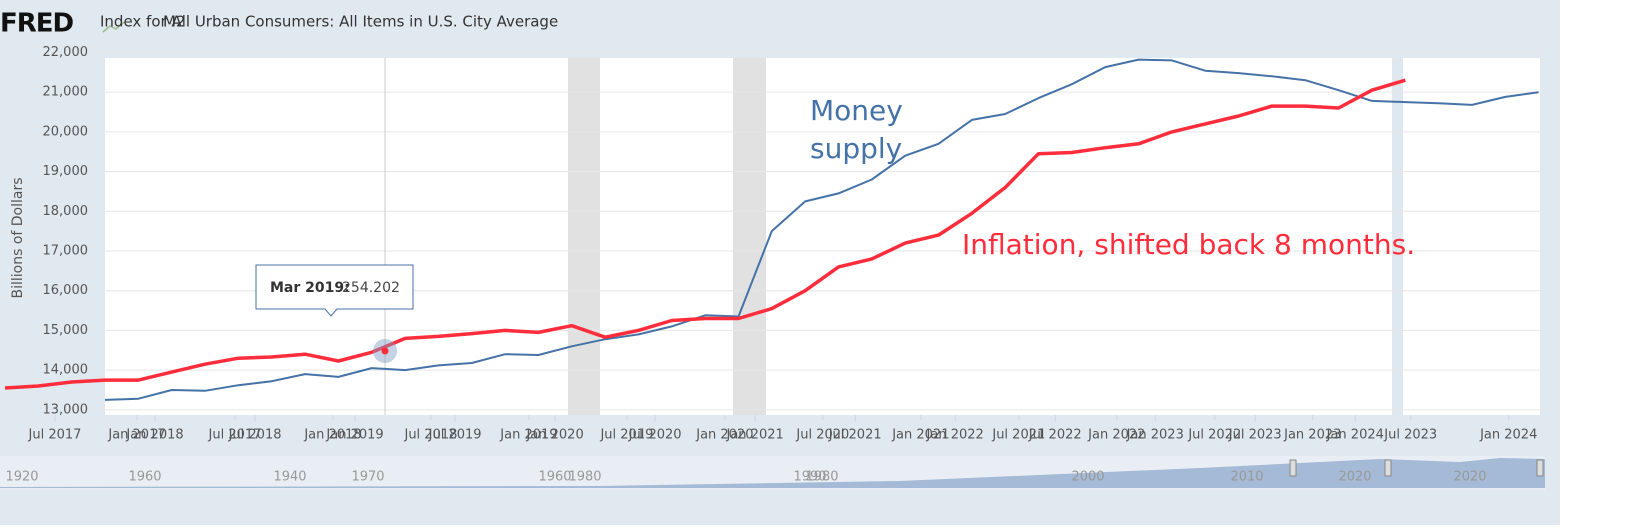  I want to click on y-tick-label: 15,000, so click(66, 330).